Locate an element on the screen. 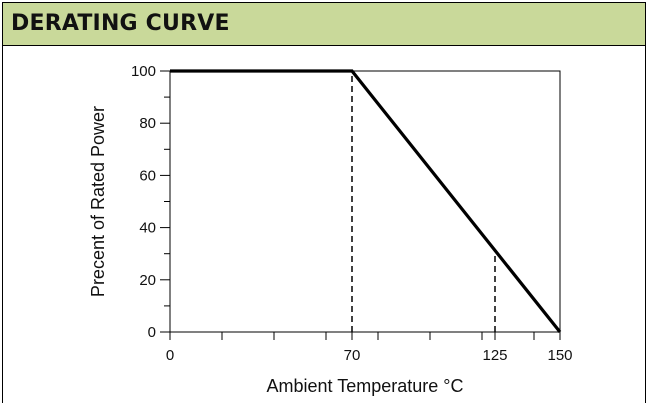 The height and width of the screenshot is (405, 648). chart-header: DERATING CURVE is located at coordinates (324, 24).